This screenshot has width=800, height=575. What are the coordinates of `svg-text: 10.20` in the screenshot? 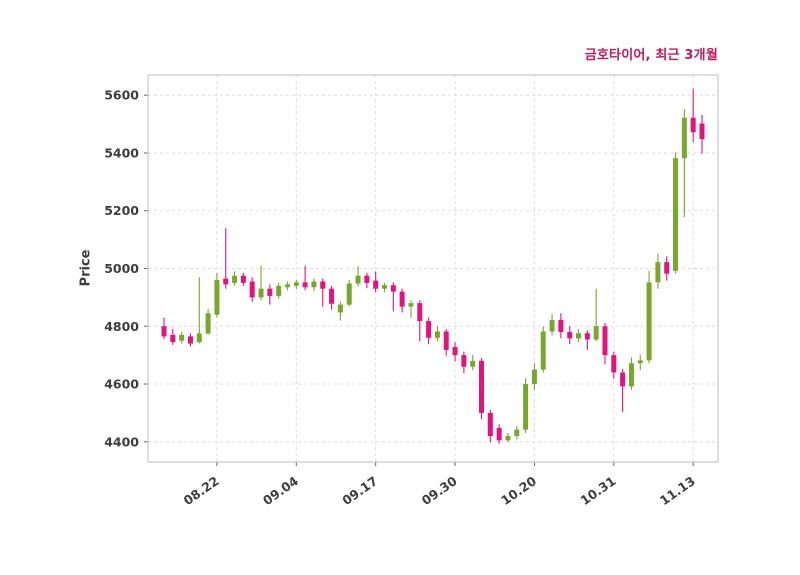 It's located at (518, 490).